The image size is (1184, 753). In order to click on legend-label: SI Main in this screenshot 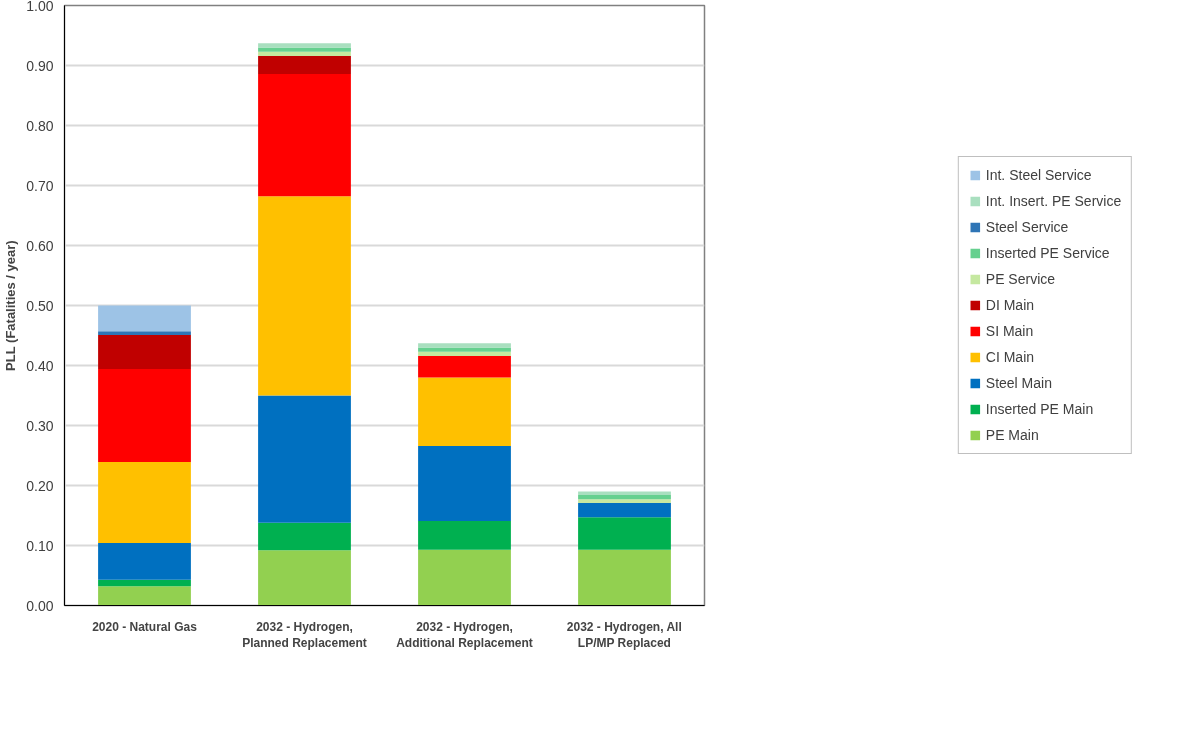, I will do `click(1009, 331)`.